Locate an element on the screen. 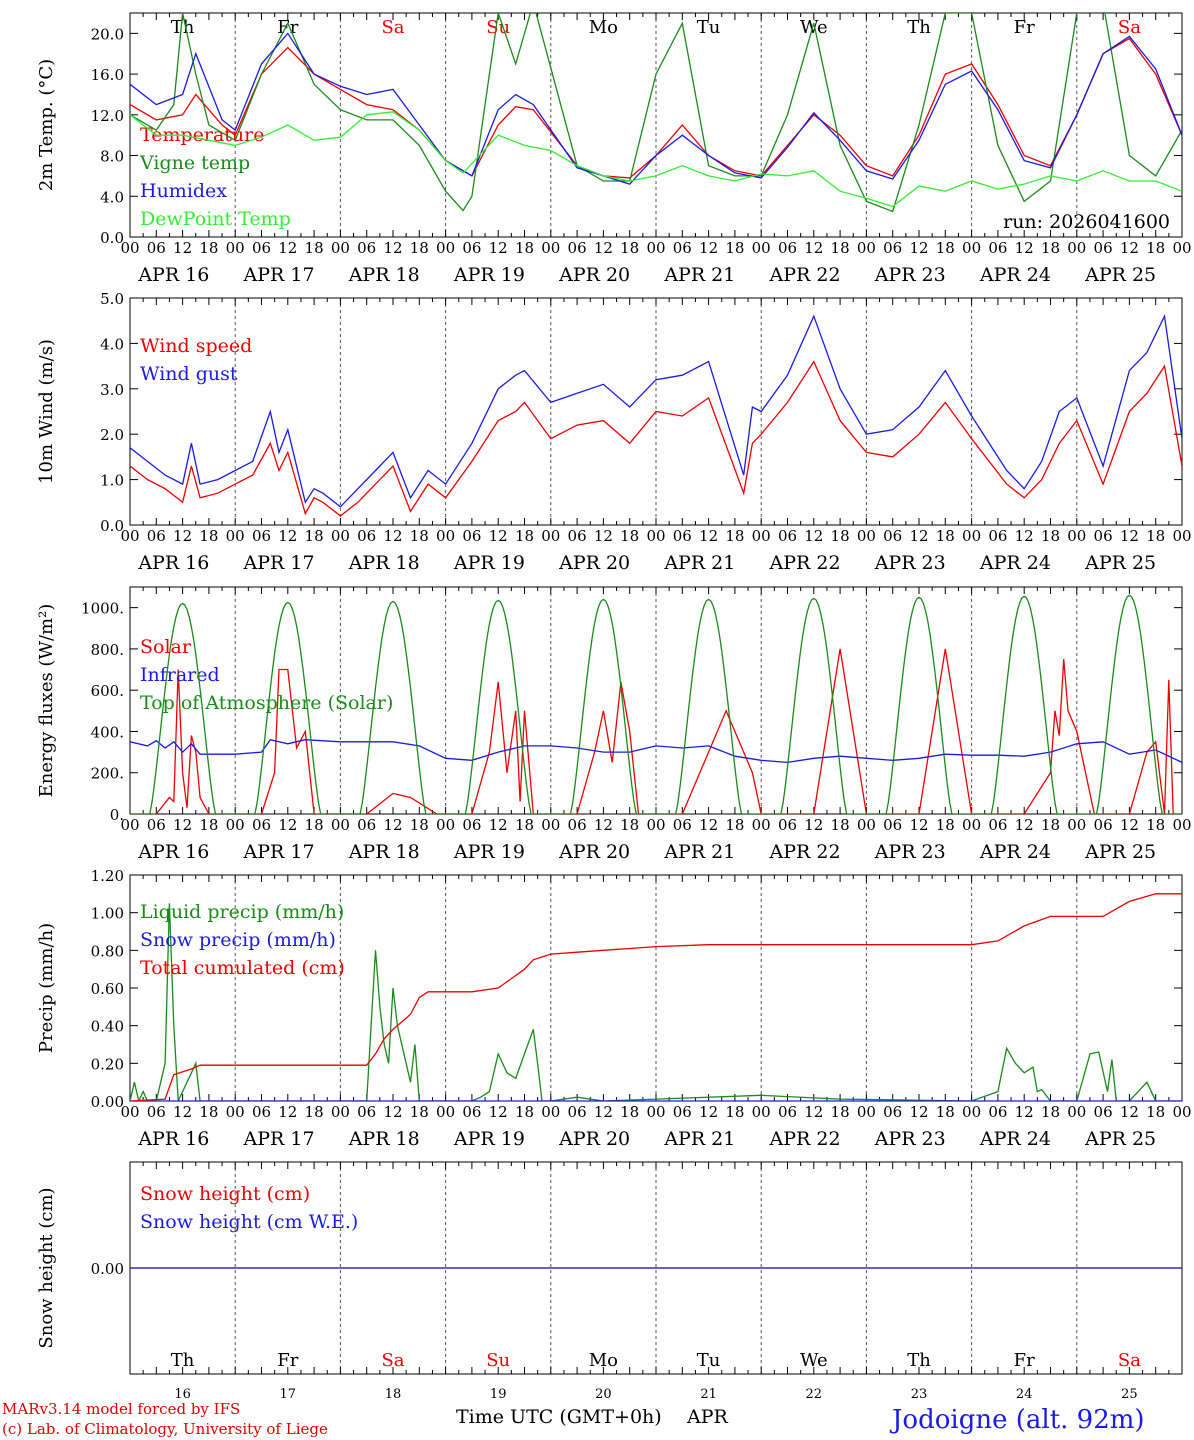  flux-ylabel: Energy fluxes (W/m²) is located at coordinates (46, 701).